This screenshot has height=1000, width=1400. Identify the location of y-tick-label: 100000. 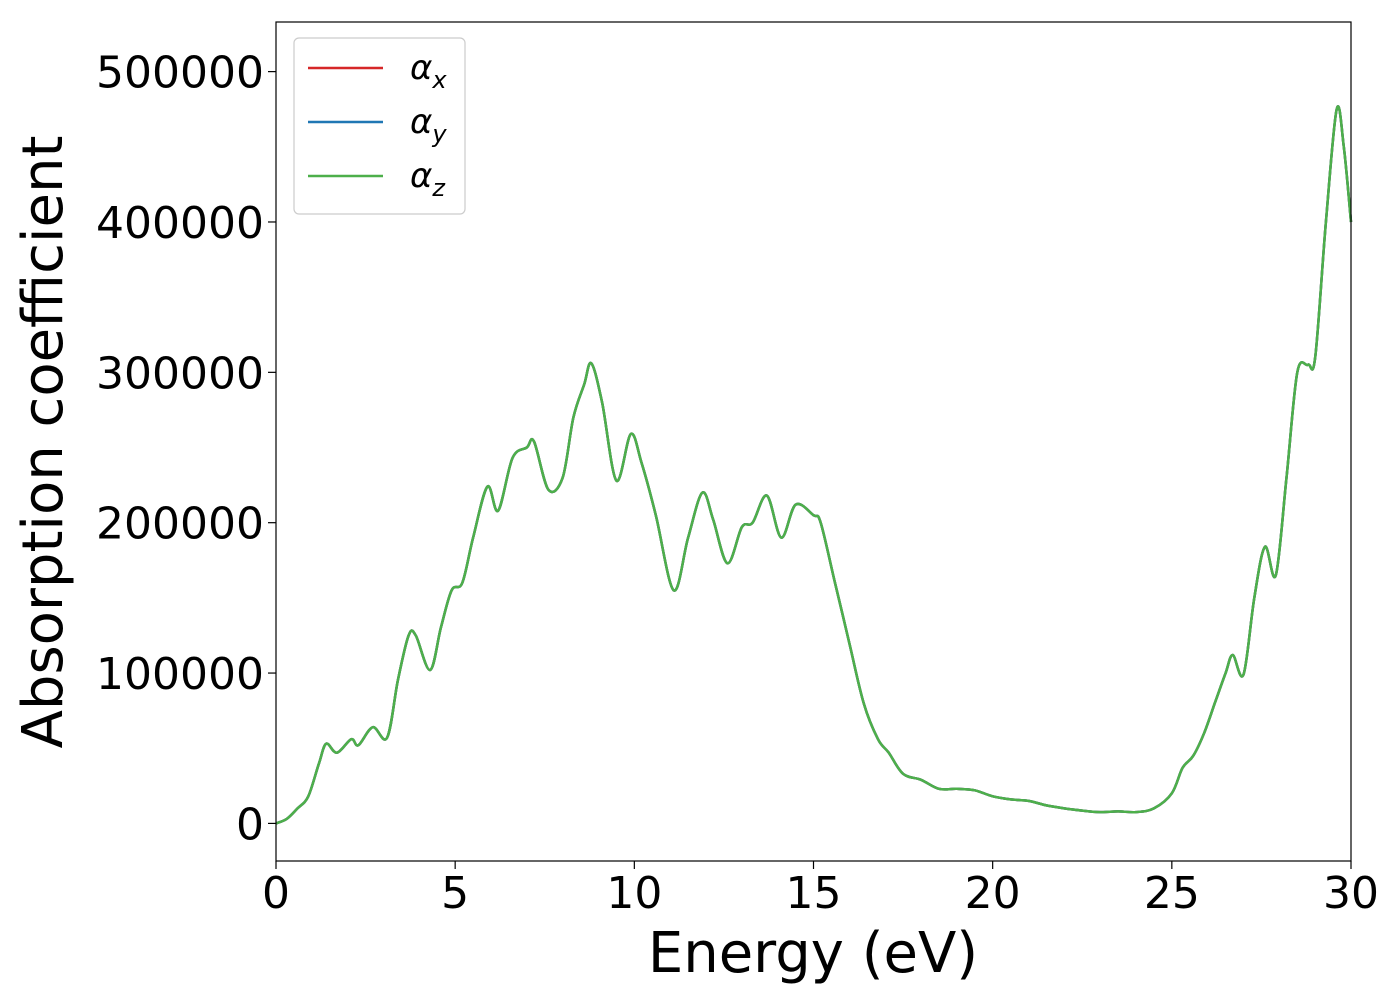
(180, 674).